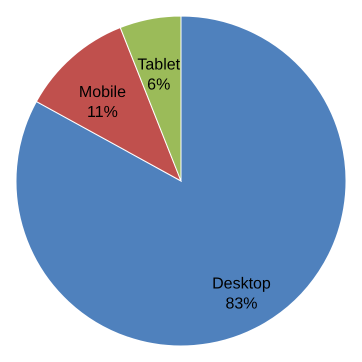 The width and height of the screenshot is (362, 362). I want to click on slice-label: Mobile, so click(102, 92).